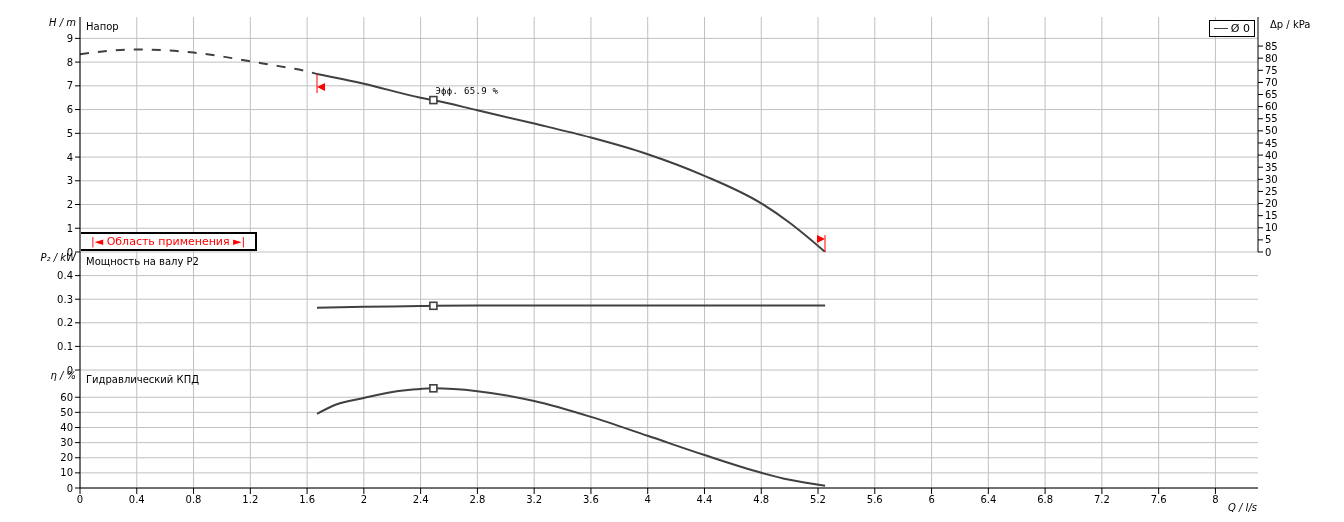 Image resolution: width=1344 pixels, height=522 pixels. Describe the element at coordinates (65, 346) in the screenshot. I see `y-tick-label: 0.1` at that location.